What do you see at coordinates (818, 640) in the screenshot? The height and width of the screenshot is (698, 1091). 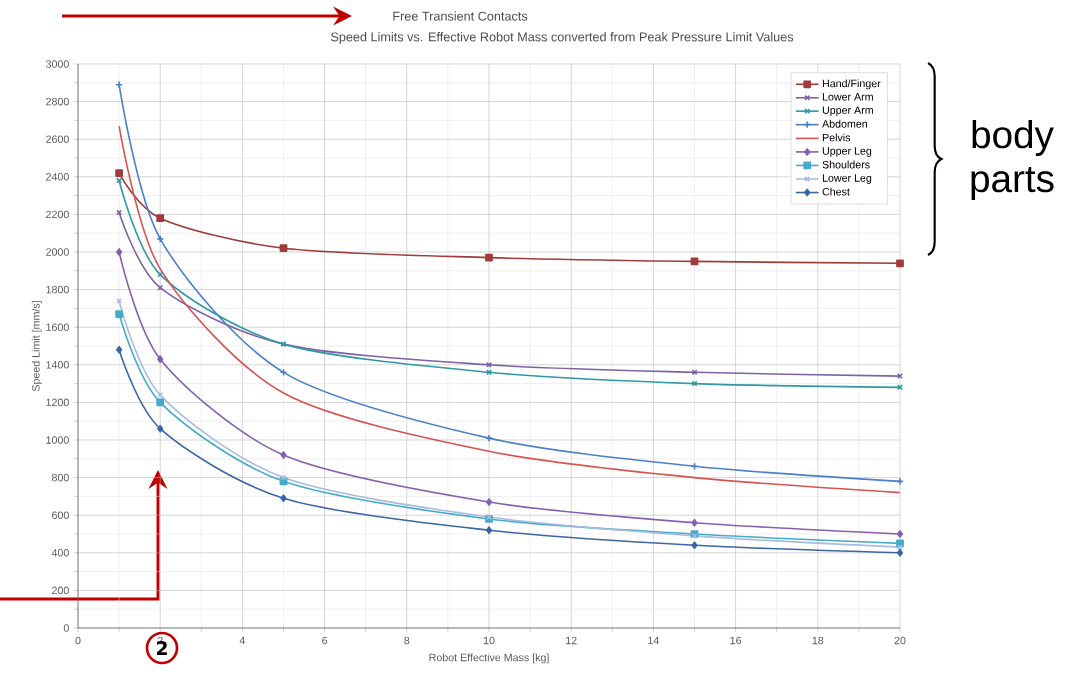 I see `x-tick-label: 18` at bounding box center [818, 640].